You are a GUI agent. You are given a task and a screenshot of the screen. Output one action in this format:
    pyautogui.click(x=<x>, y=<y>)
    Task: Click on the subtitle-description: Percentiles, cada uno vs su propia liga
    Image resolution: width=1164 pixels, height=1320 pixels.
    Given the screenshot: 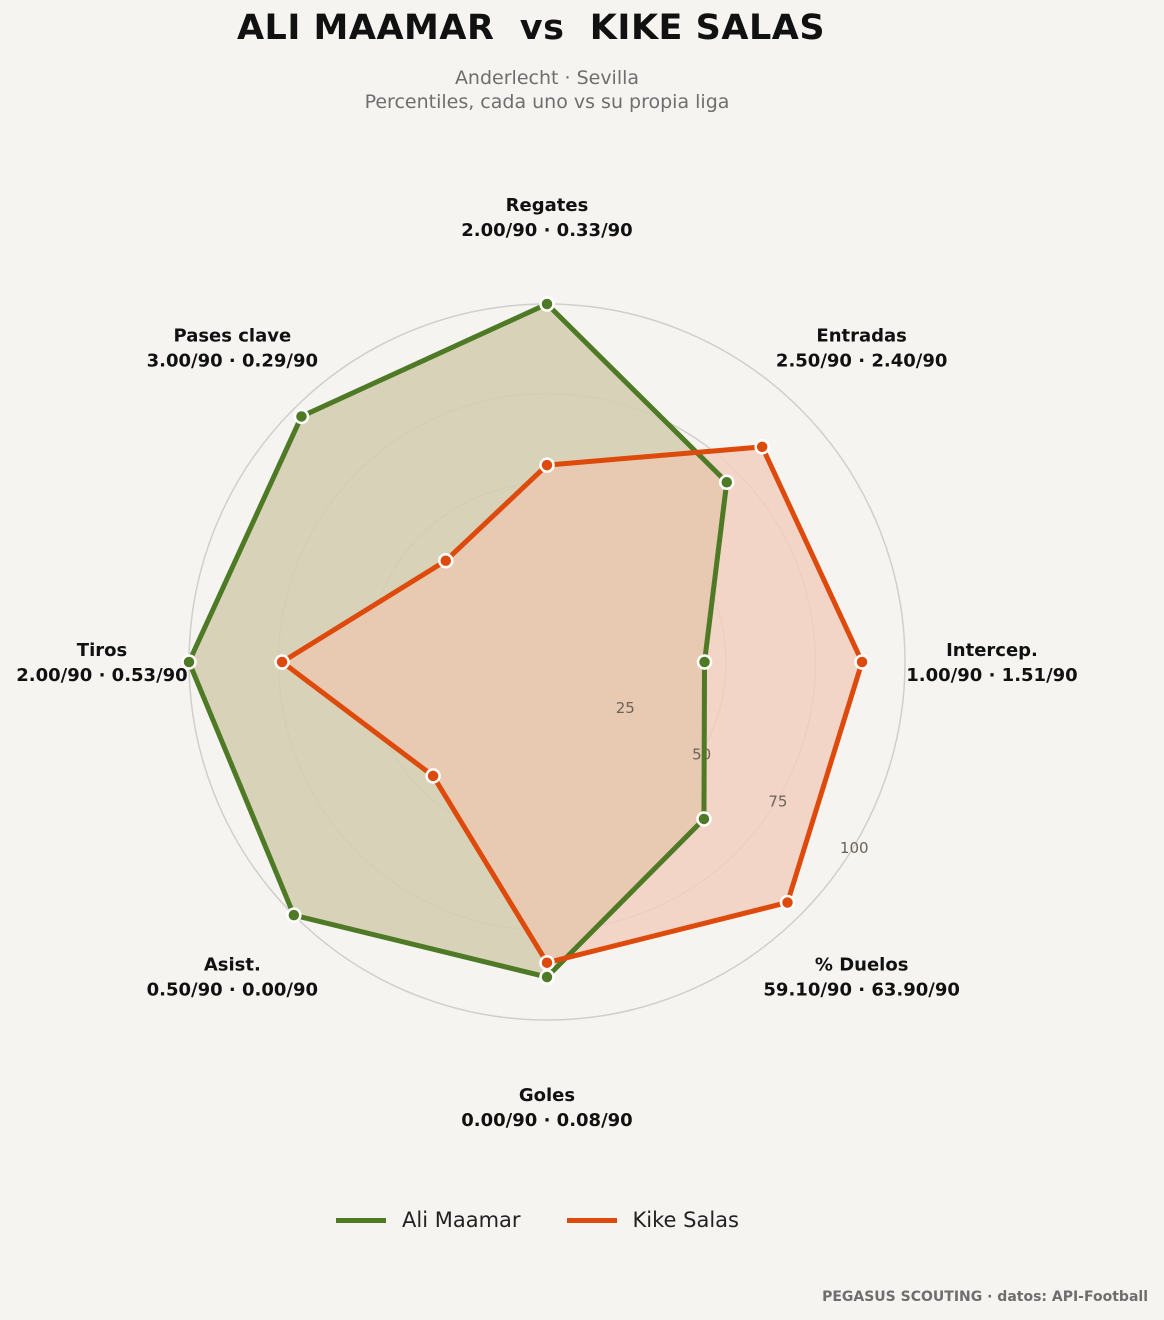 What is the action you would take?
    pyautogui.click(x=547, y=102)
    